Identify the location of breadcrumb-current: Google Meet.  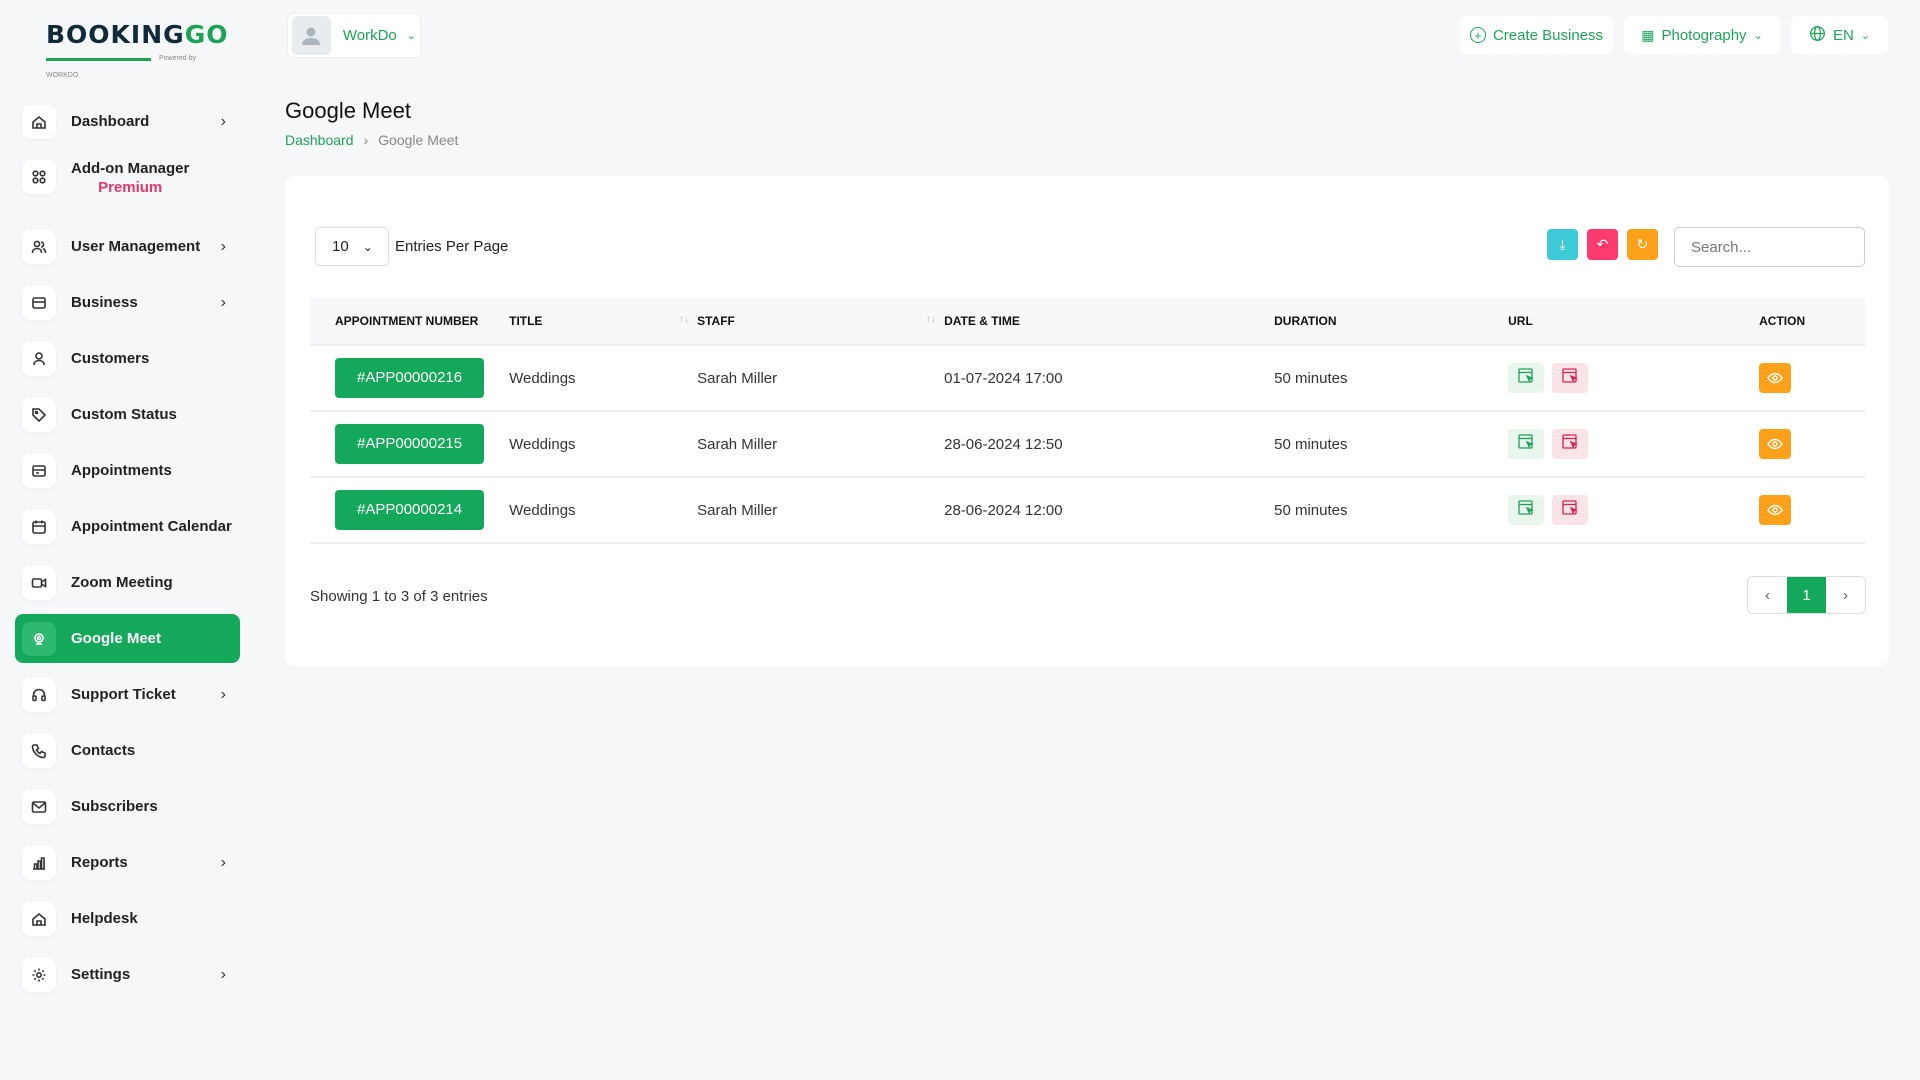
(418, 140).